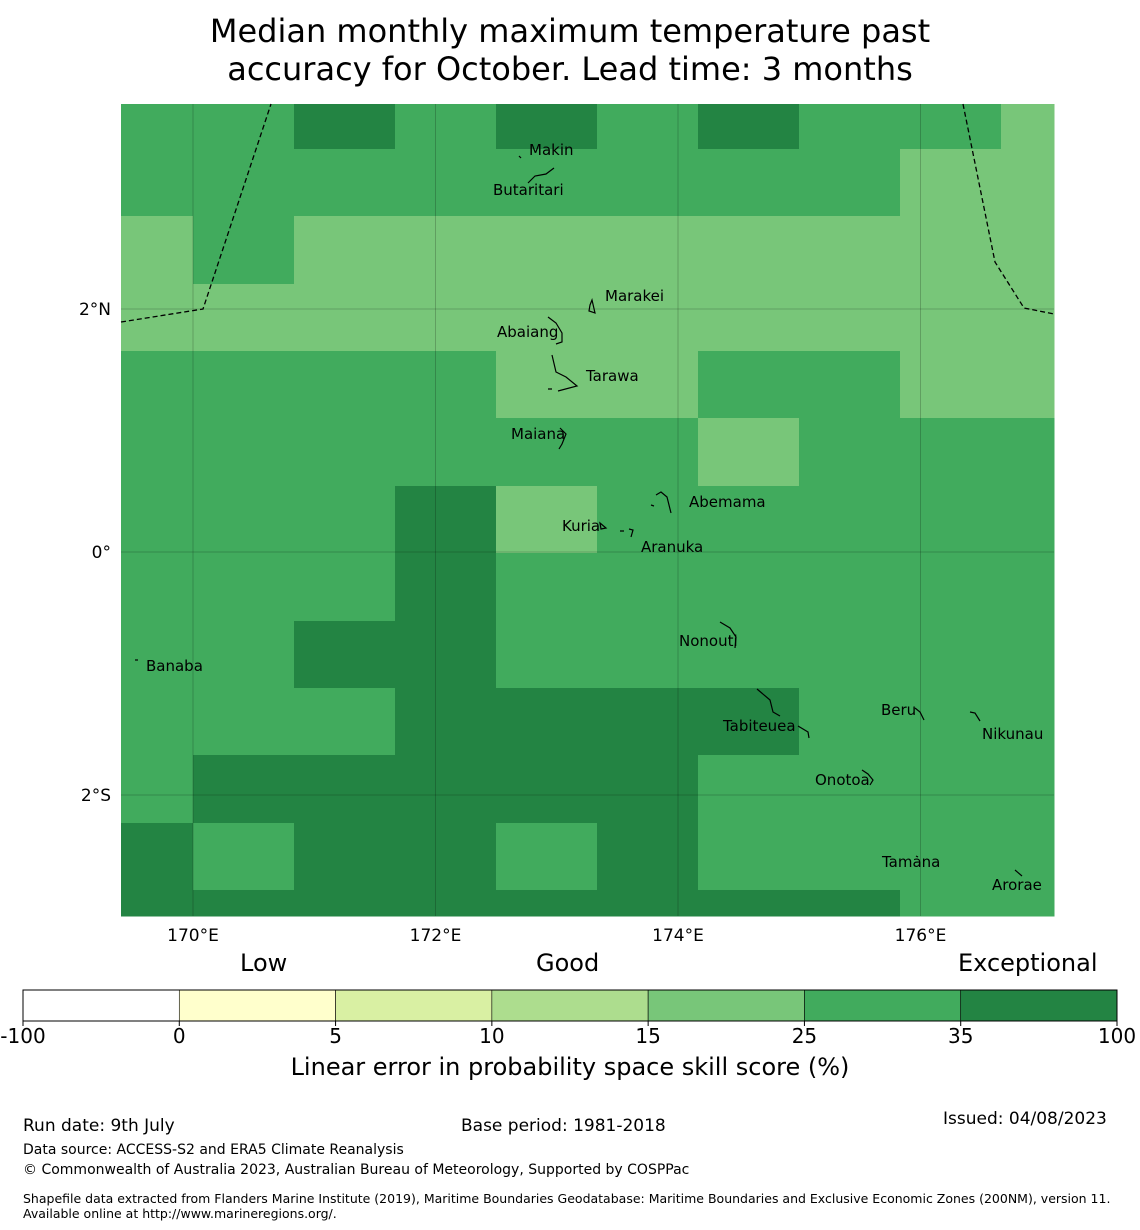  What do you see at coordinates (661, 502) in the screenshot?
I see `island-abemama-shape` at bounding box center [661, 502].